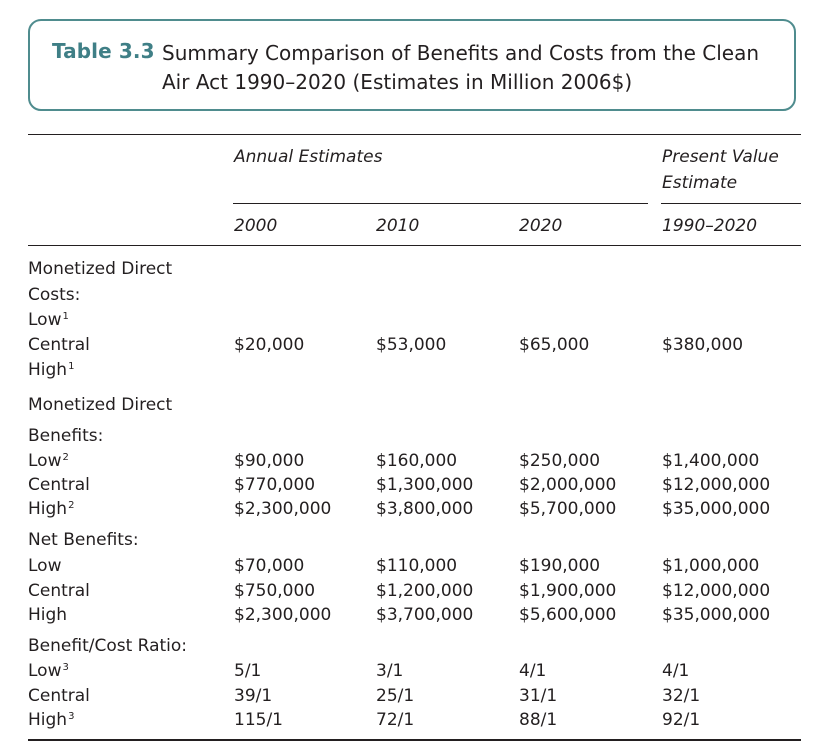  What do you see at coordinates (256, 226) in the screenshot?
I see `year-2000-header: 2000` at bounding box center [256, 226].